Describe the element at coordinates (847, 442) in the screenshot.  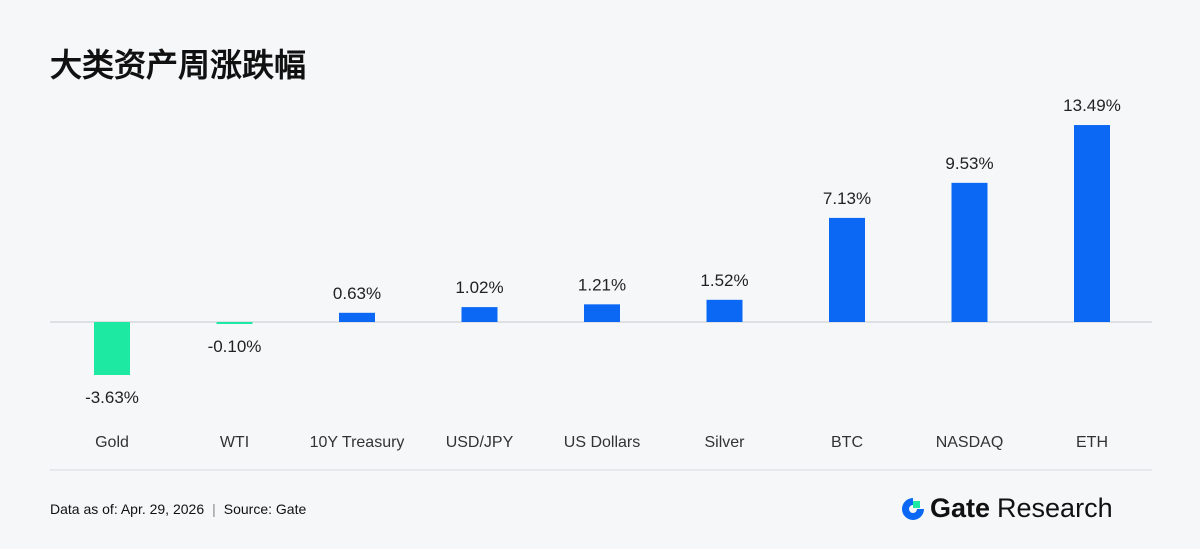
I see `category-label: BTC` at that location.